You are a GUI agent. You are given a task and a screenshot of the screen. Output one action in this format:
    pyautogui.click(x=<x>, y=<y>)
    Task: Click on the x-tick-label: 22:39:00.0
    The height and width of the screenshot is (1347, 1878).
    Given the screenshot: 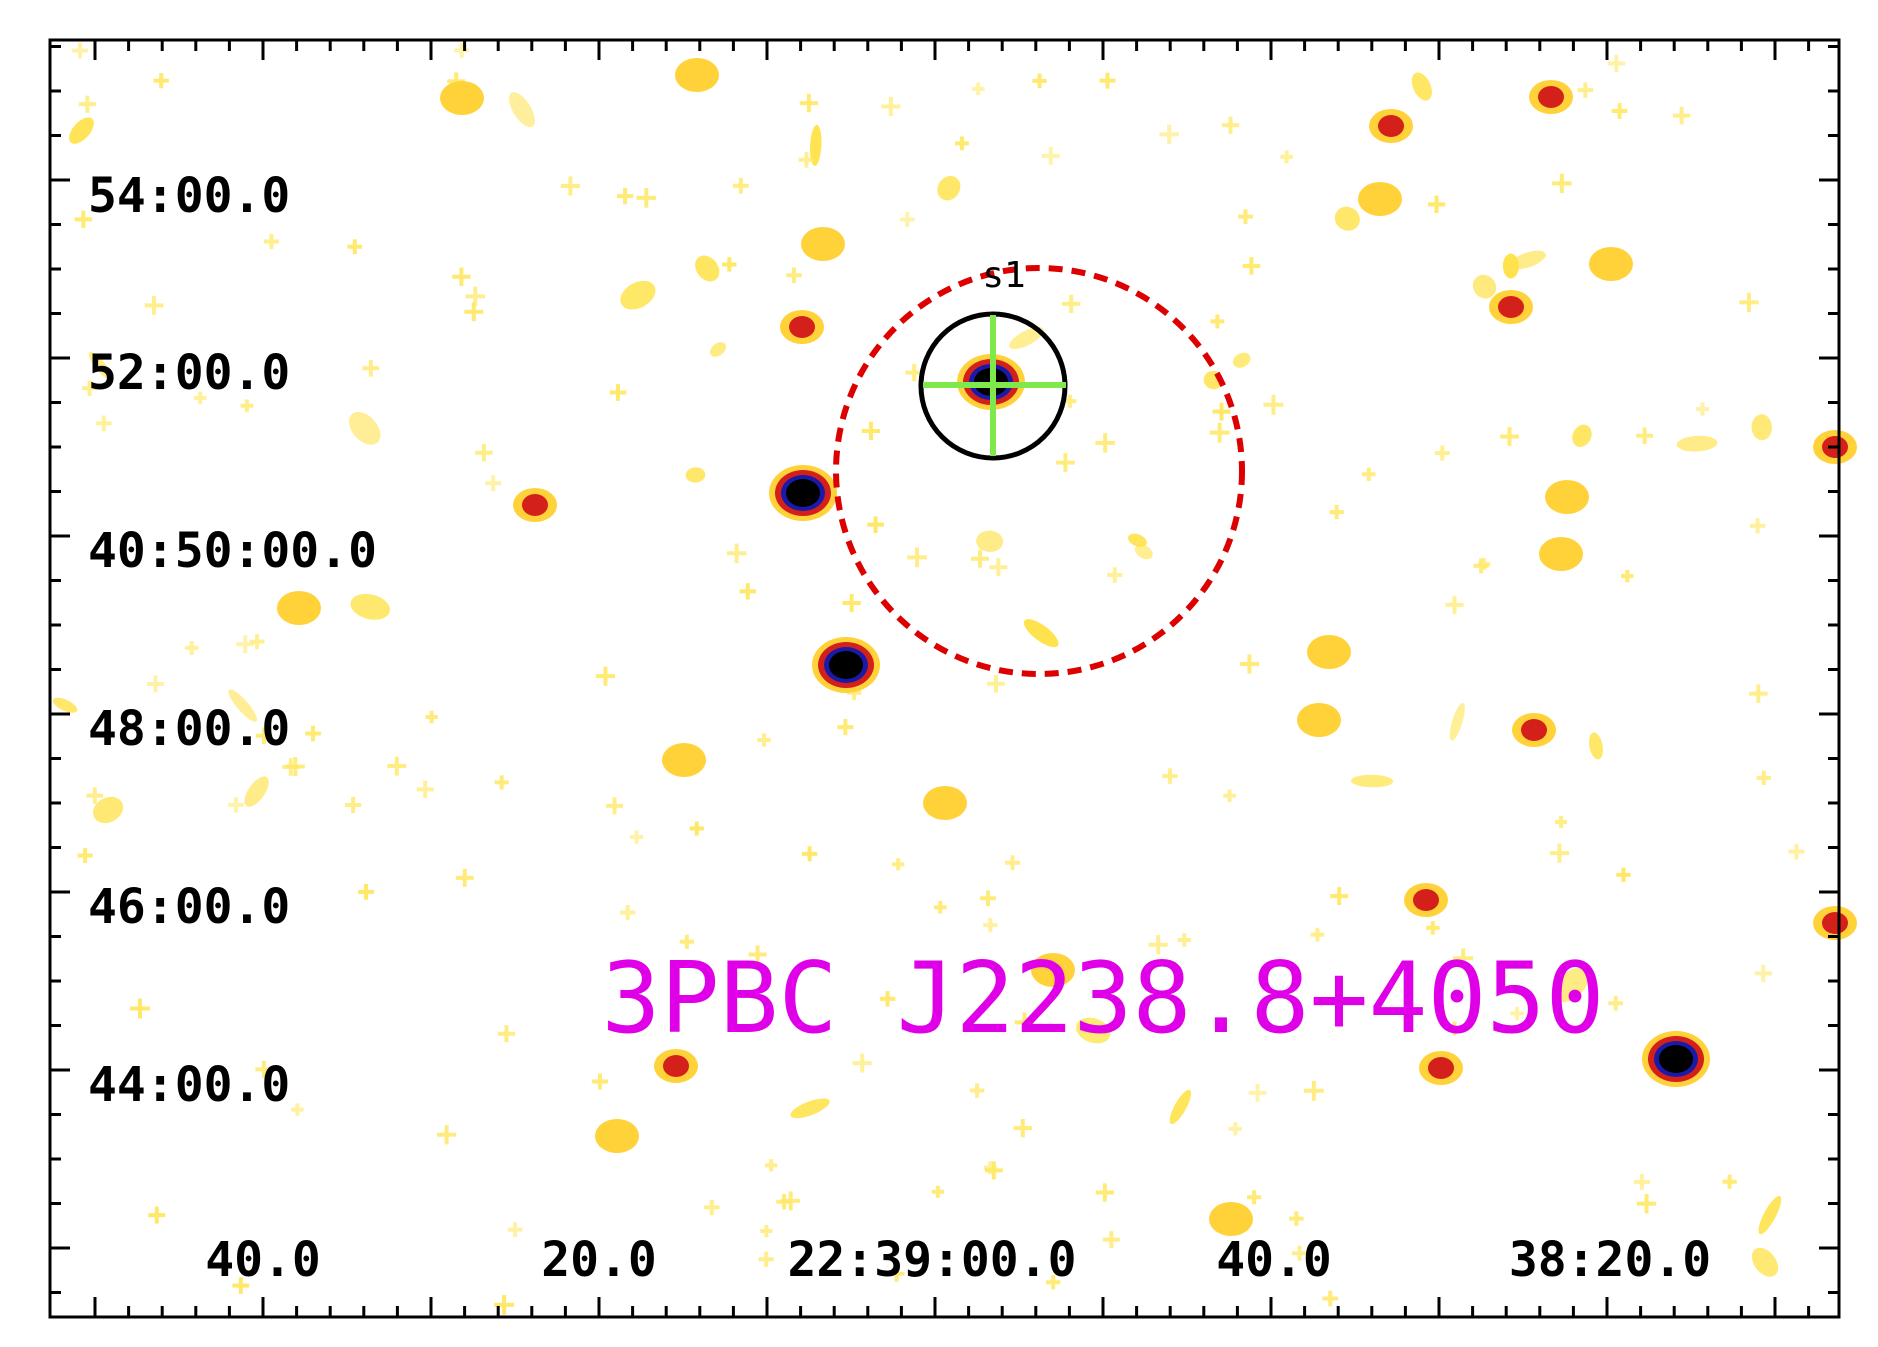 What is the action you would take?
    pyautogui.click(x=932, y=1260)
    